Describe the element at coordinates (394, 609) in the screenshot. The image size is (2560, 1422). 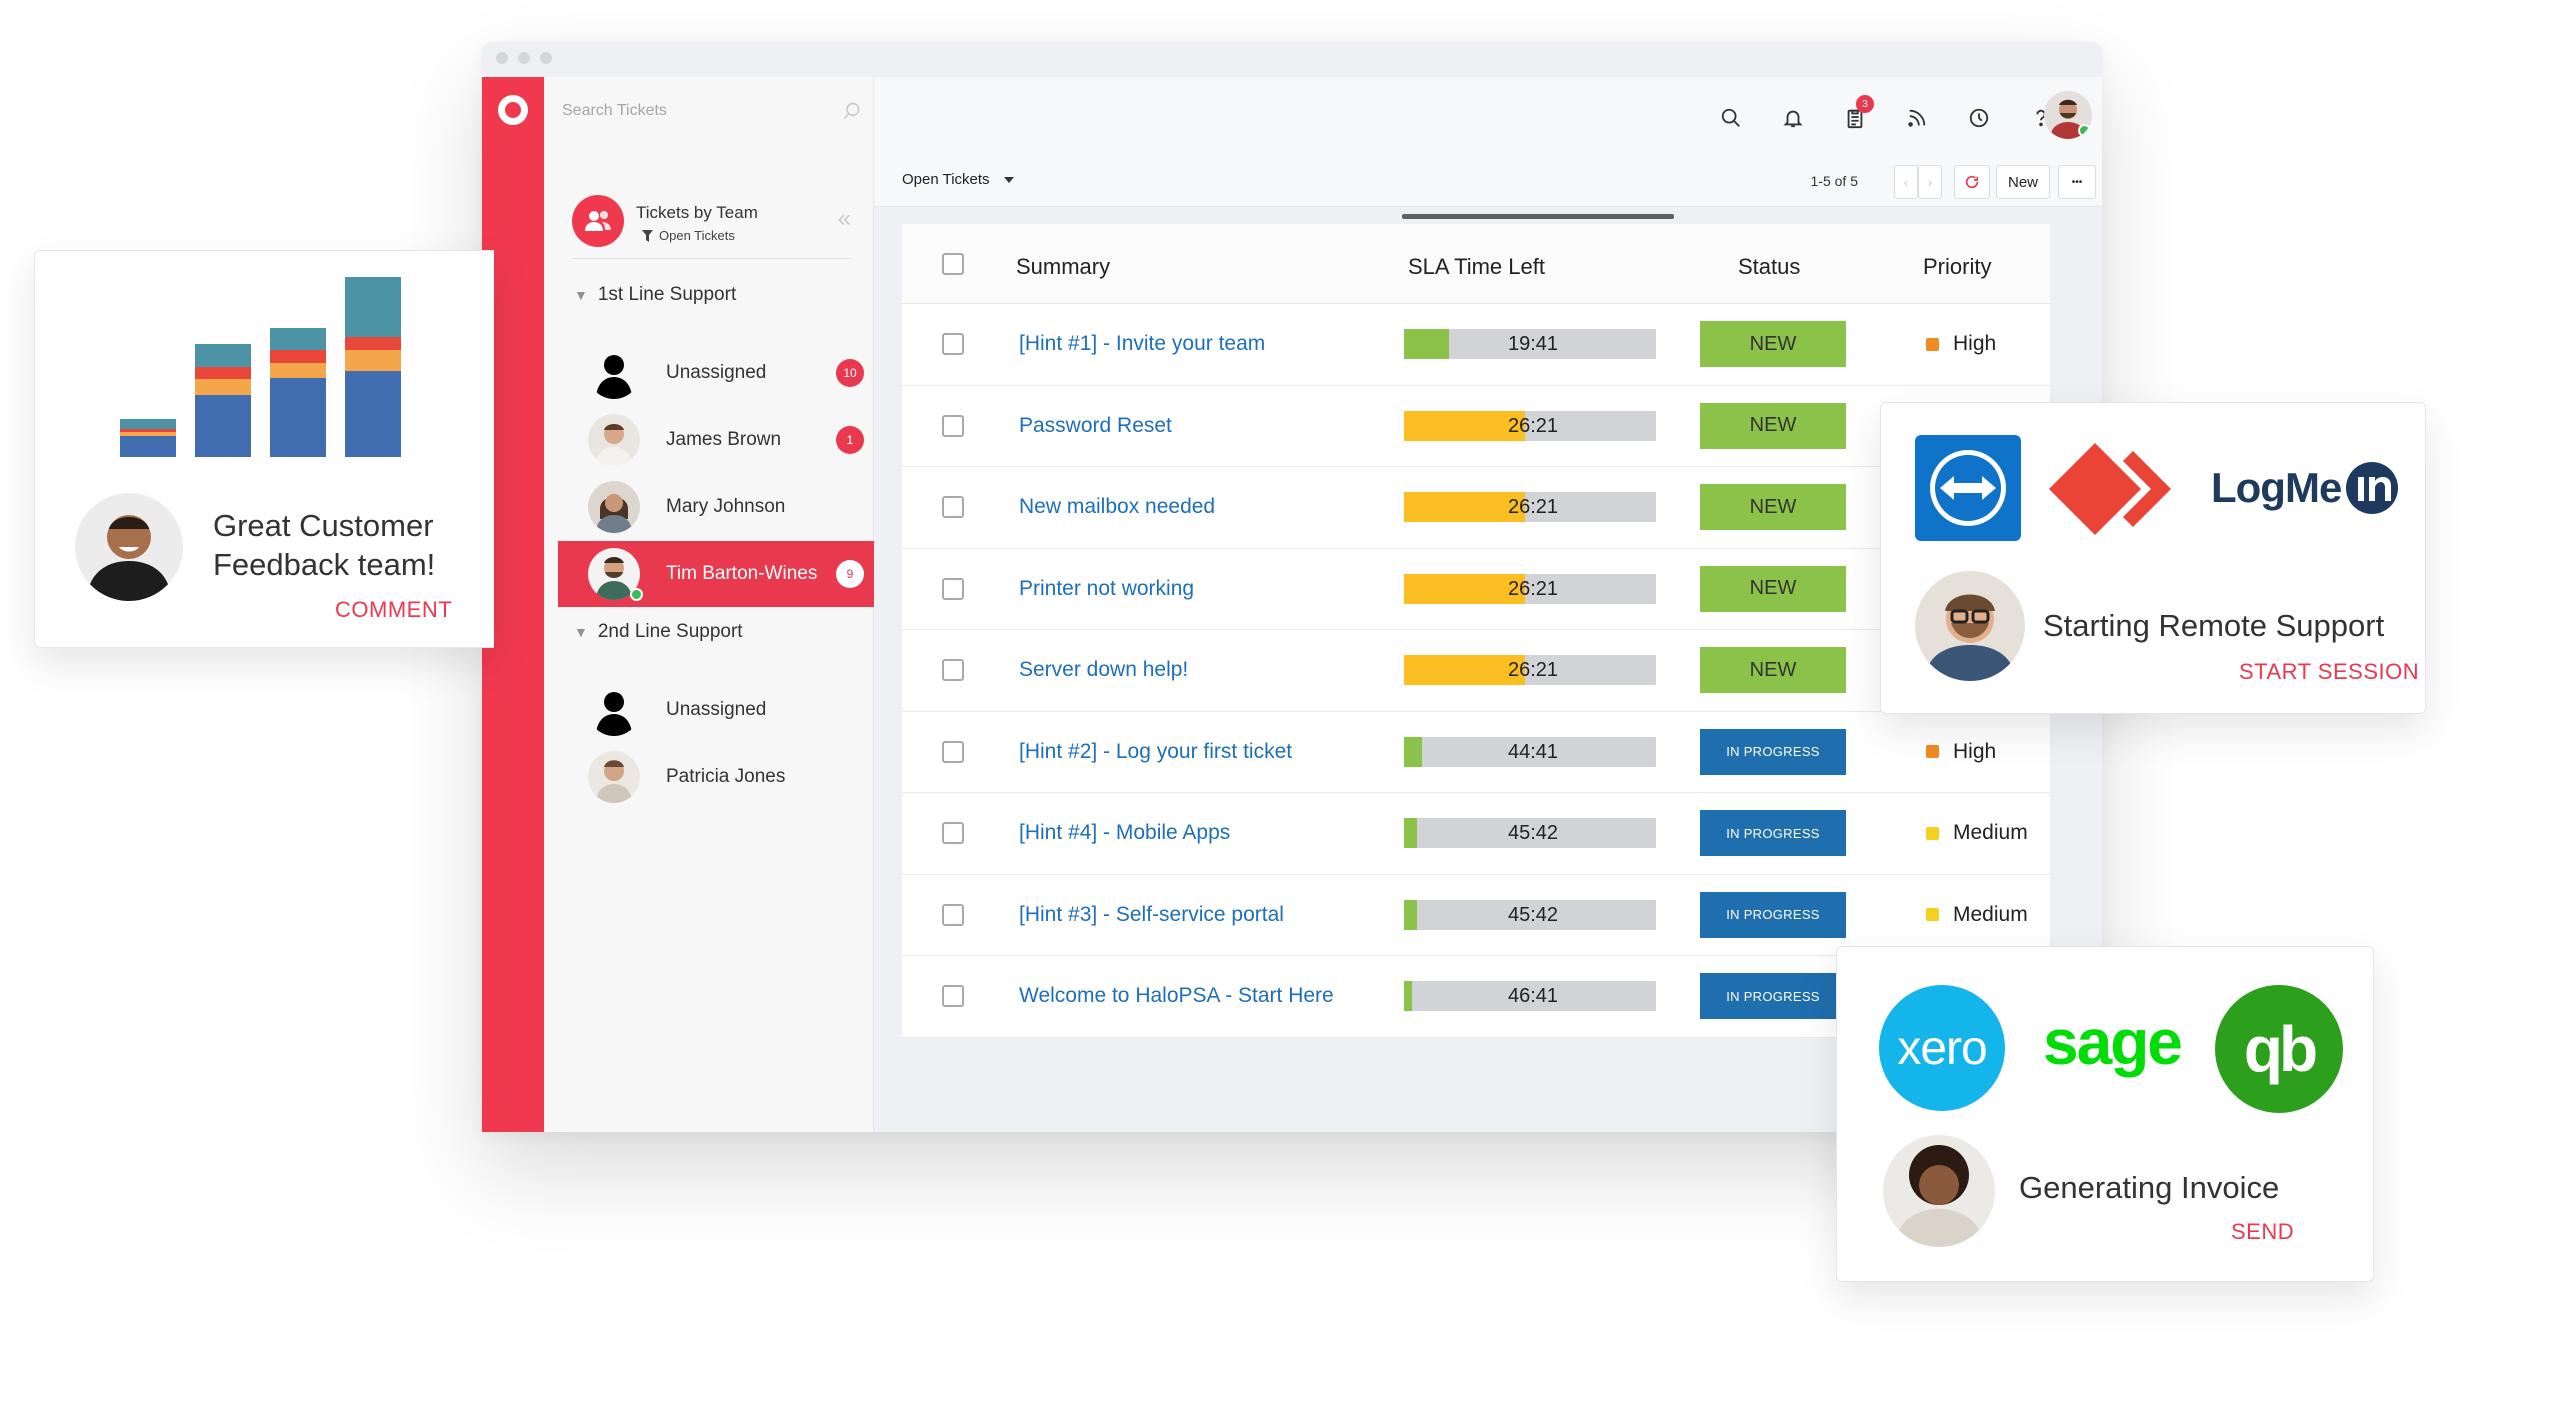
I see `comment-link: COMMENT` at that location.